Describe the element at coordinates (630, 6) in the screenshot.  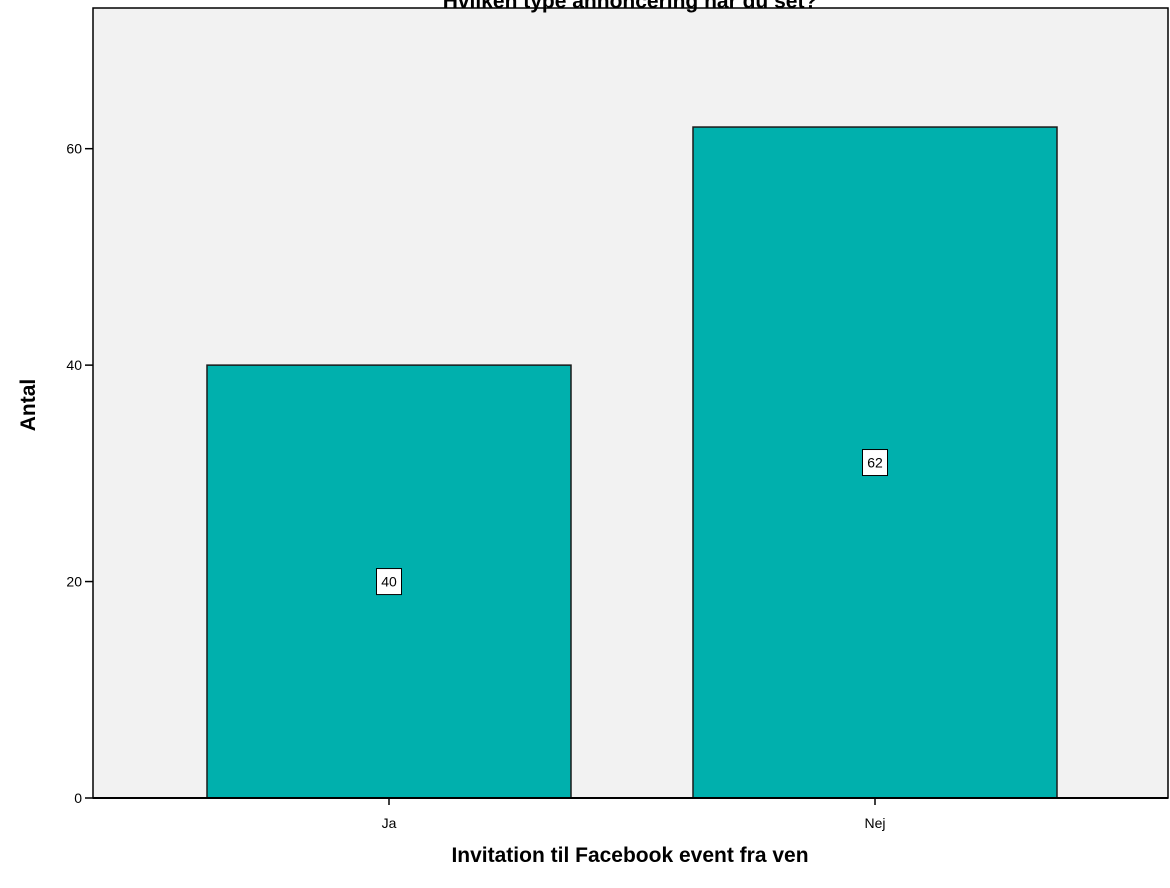
I see `chart-title: Hvilken type annoncering har du set?` at that location.